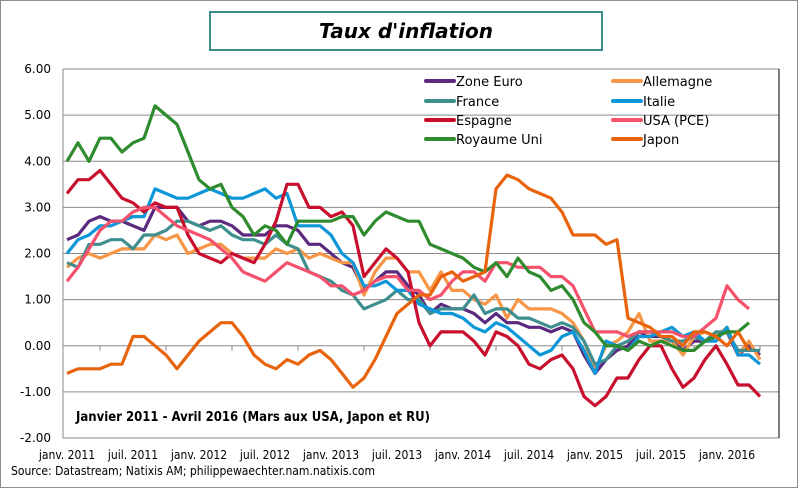 The image size is (798, 488). Describe the element at coordinates (477, 102) in the screenshot. I see `legend-label: France` at that location.